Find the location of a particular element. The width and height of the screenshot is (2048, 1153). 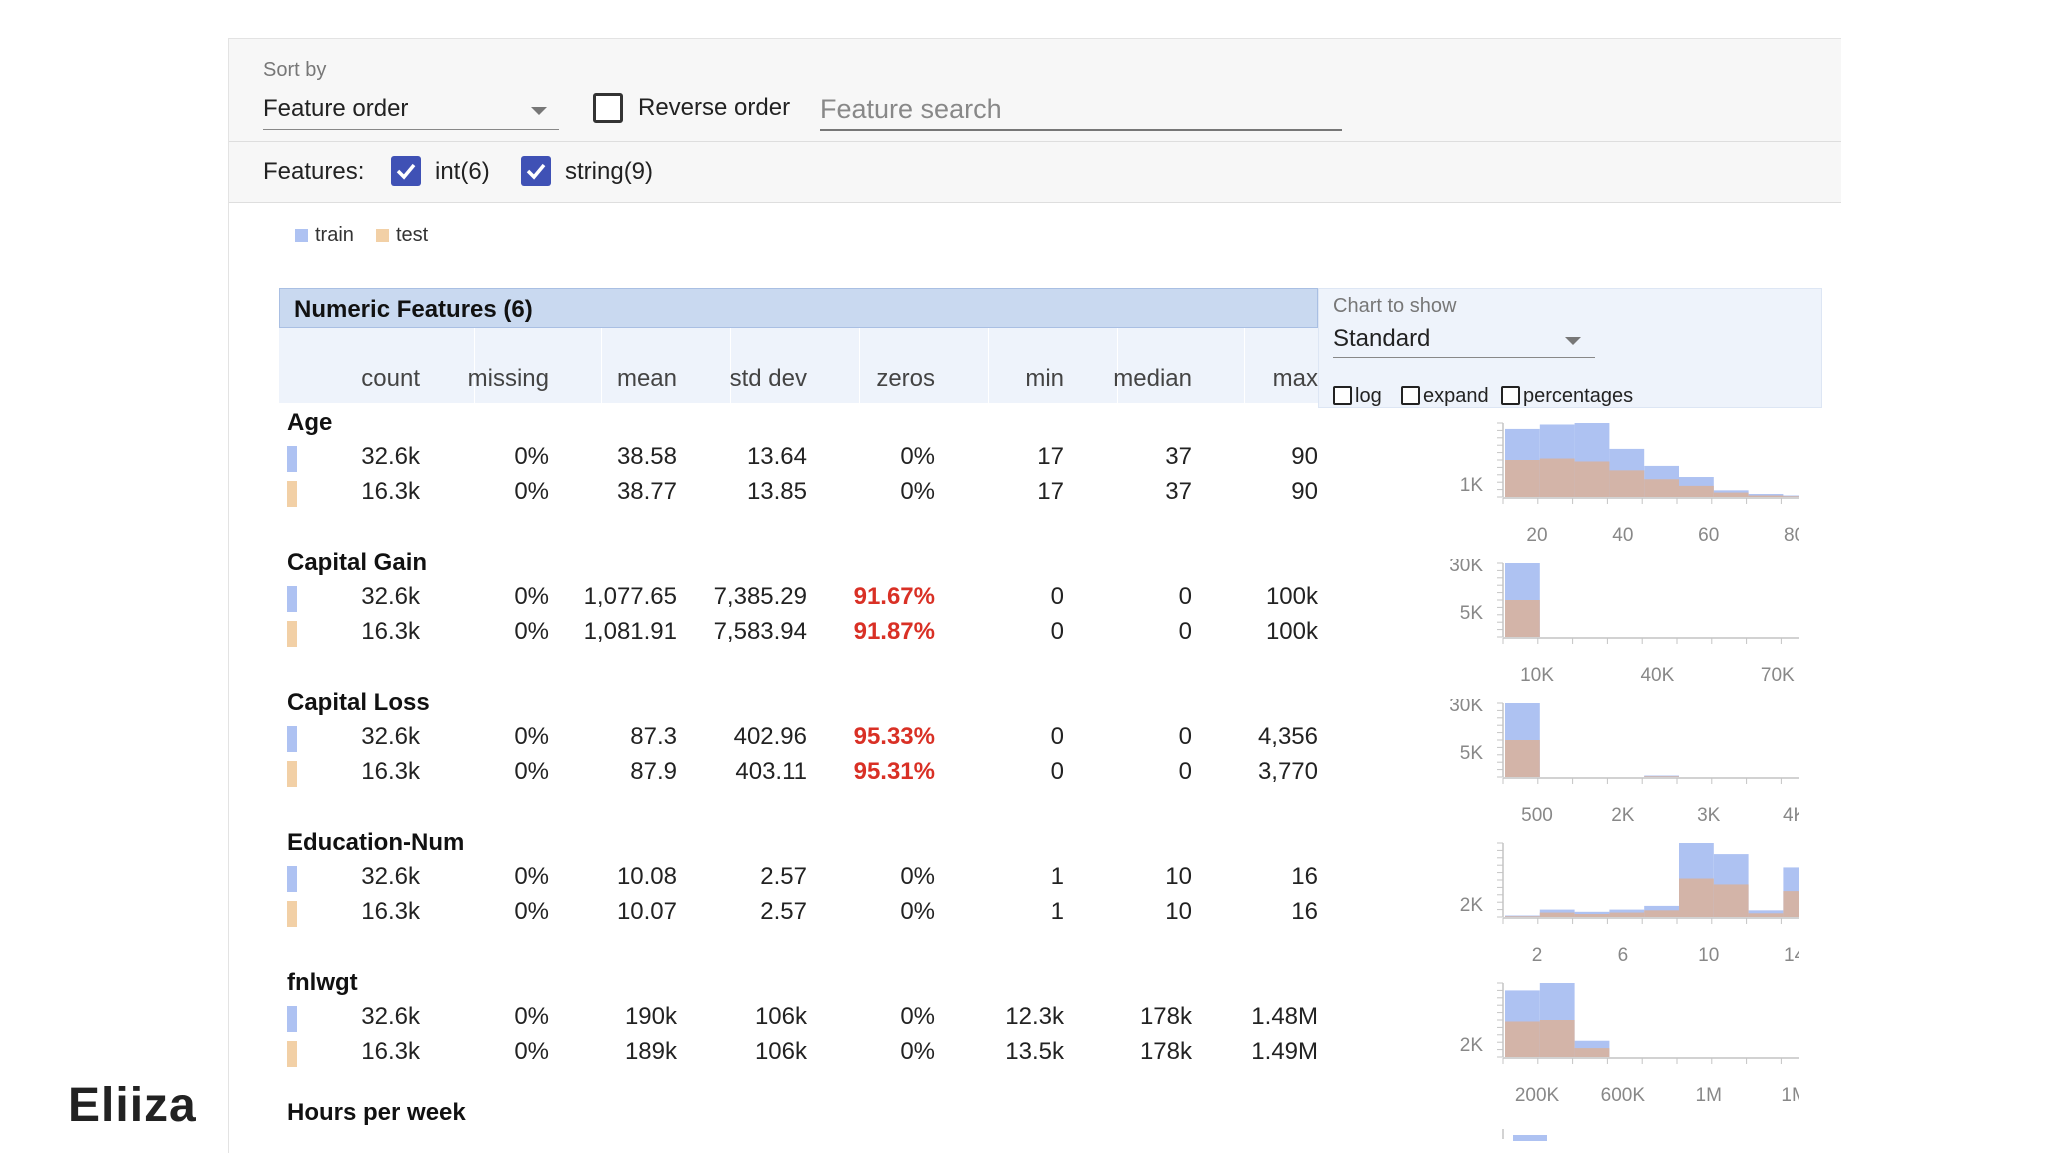

numeric-features-header: Numeric Features (6) is located at coordinates (798, 308).